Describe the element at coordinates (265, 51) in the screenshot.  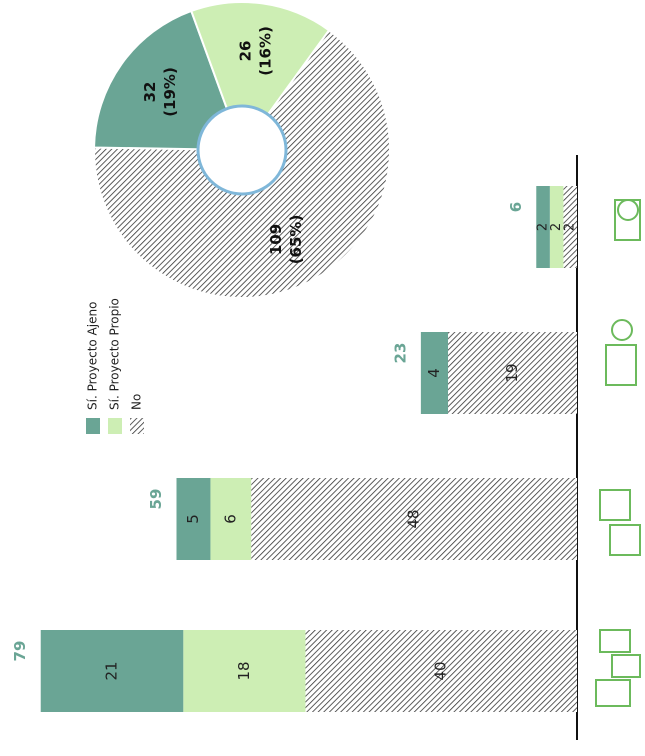
I see `pie-percent-label: (16%)` at that location.